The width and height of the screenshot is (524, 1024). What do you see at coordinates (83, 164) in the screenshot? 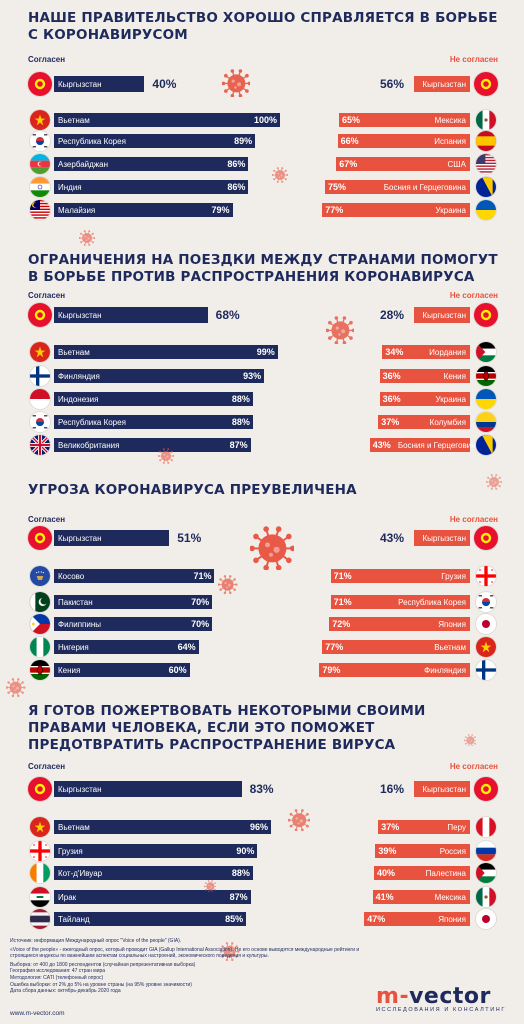
I see `bar-country-name: Азербайджан` at bounding box center [83, 164].